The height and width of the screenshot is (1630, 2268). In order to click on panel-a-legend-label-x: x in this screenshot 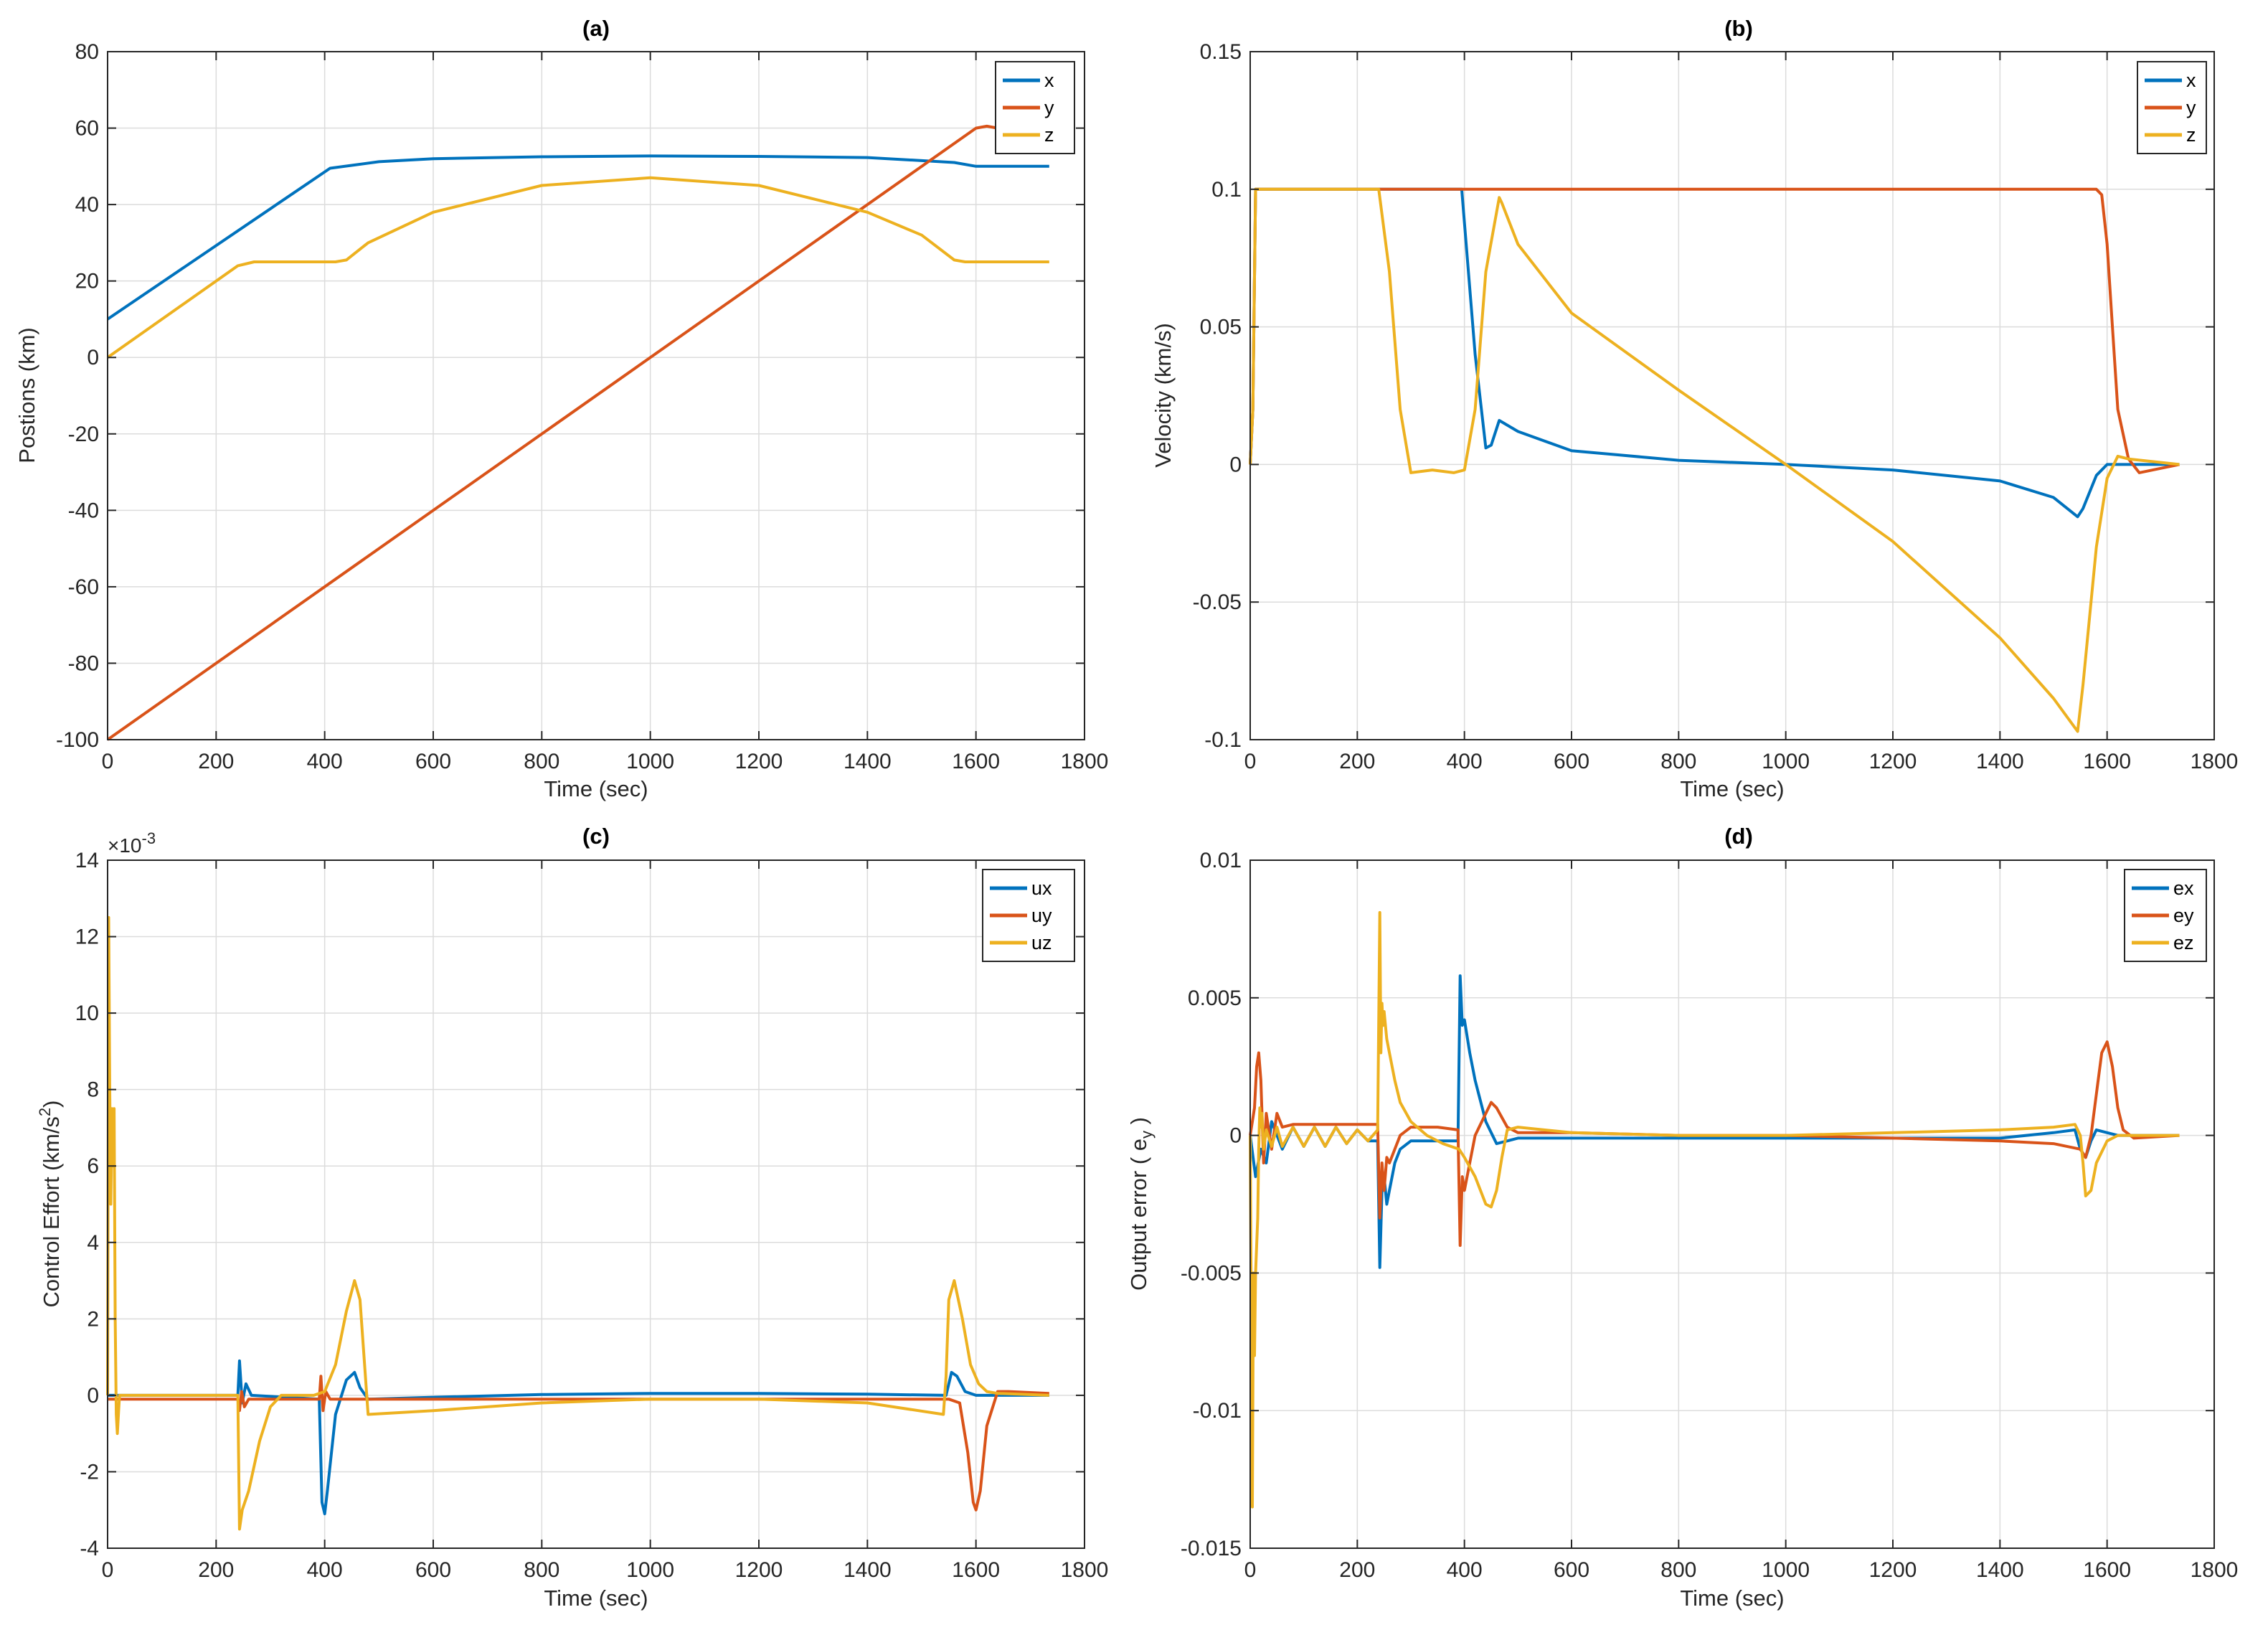, I will do `click(1049, 80)`.